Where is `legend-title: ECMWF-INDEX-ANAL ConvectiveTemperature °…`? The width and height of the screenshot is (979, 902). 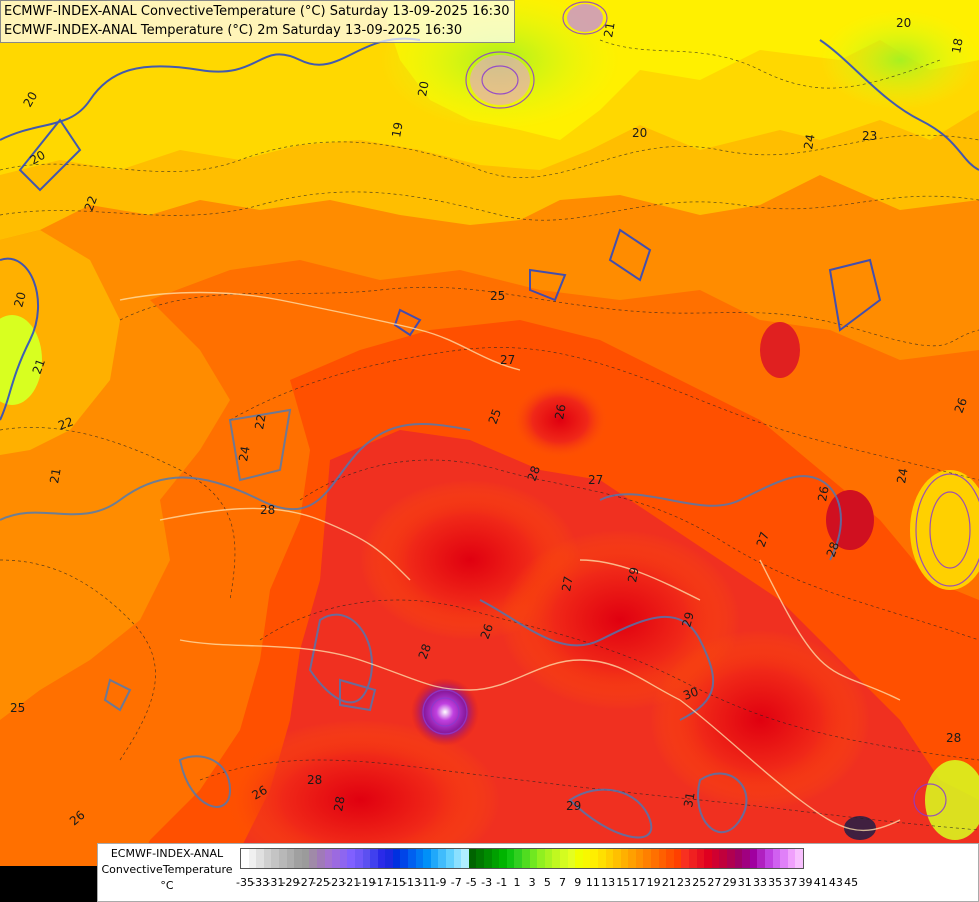 legend-title: ECMWF-INDEX-ANAL ConvectiveTemperature °… is located at coordinates (167, 870).